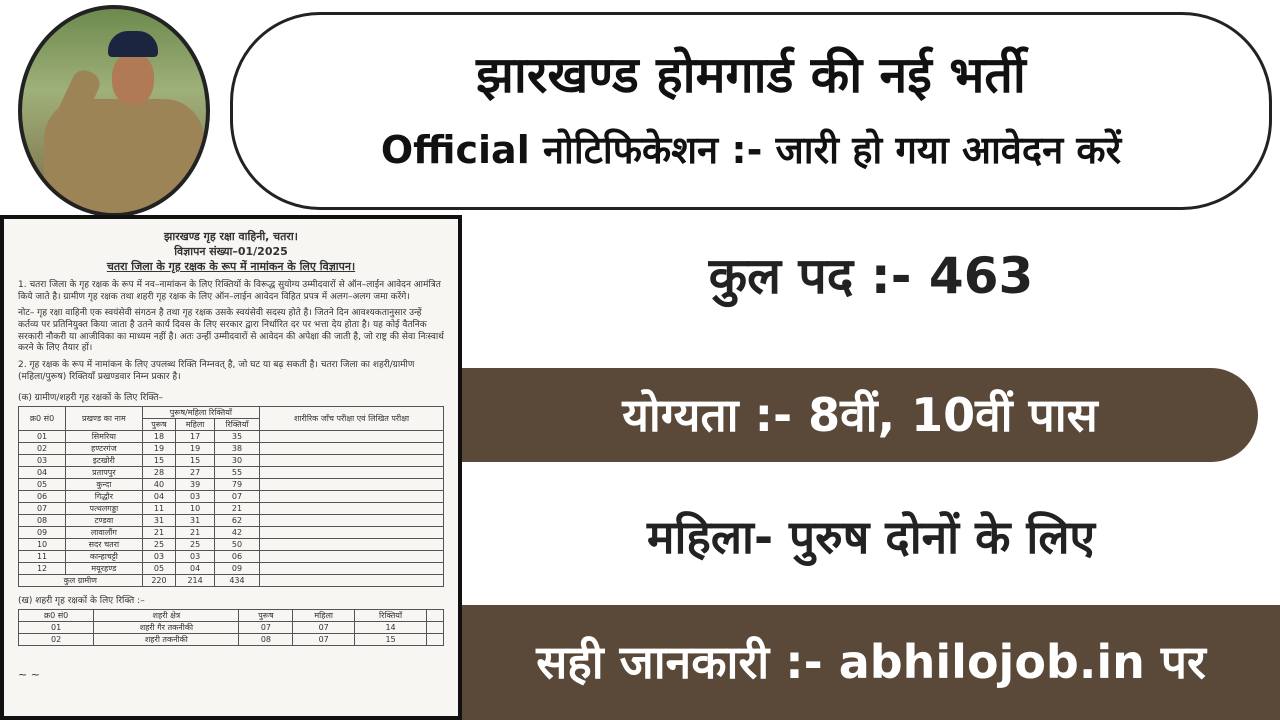  I want to click on th-male: पुरूष, so click(159, 424).